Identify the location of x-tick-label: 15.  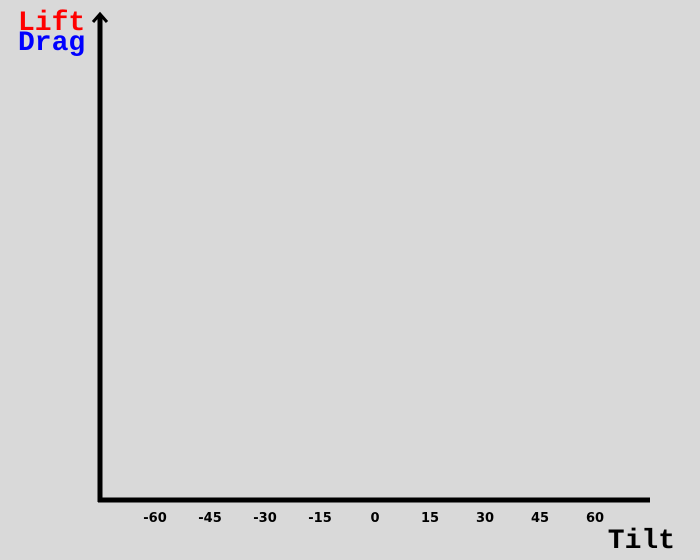
(430, 518).